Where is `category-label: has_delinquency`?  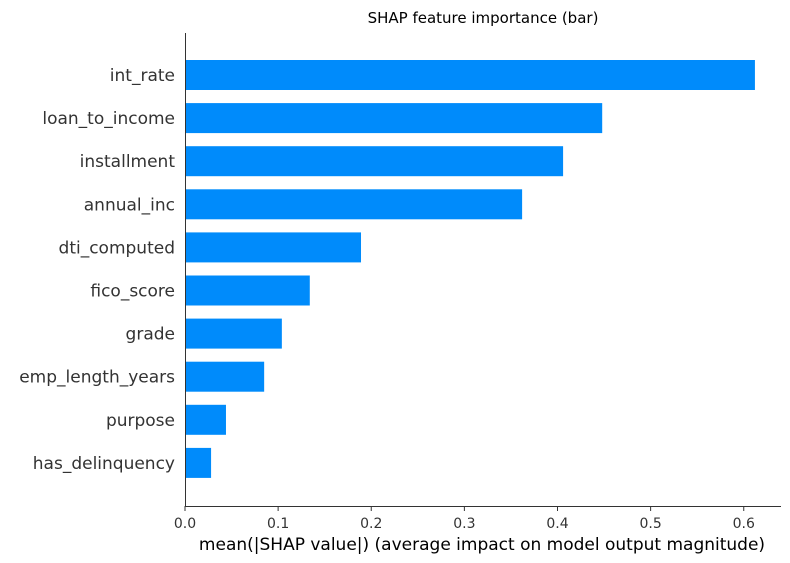
category-label: has_delinquency is located at coordinates (104, 464).